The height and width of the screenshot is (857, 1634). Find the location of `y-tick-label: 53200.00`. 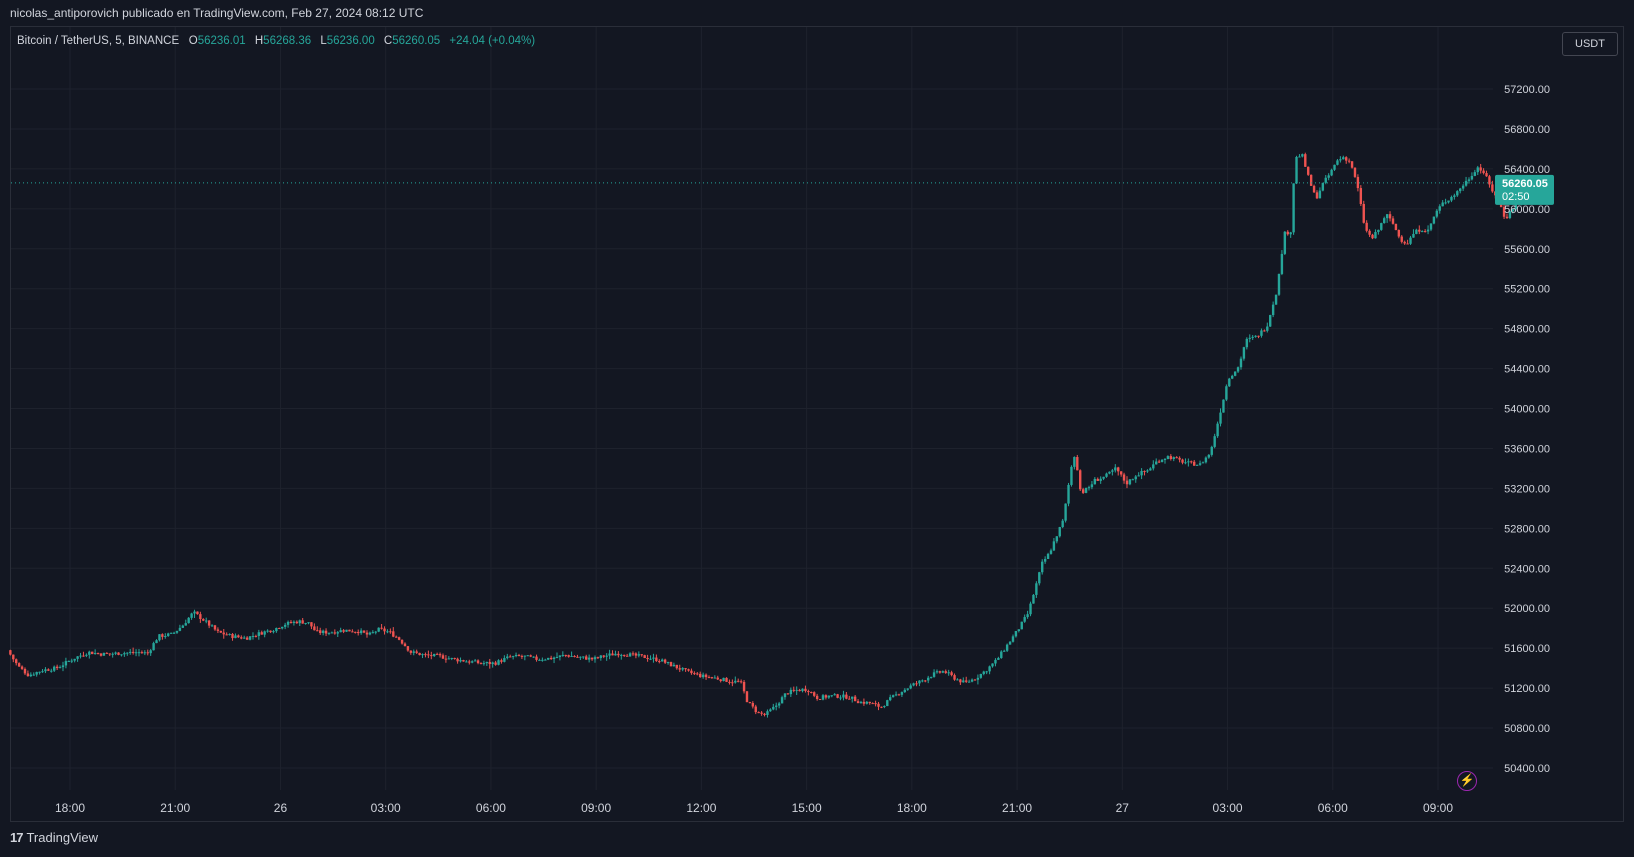

y-tick-label: 53200.00 is located at coordinates (1527, 489).